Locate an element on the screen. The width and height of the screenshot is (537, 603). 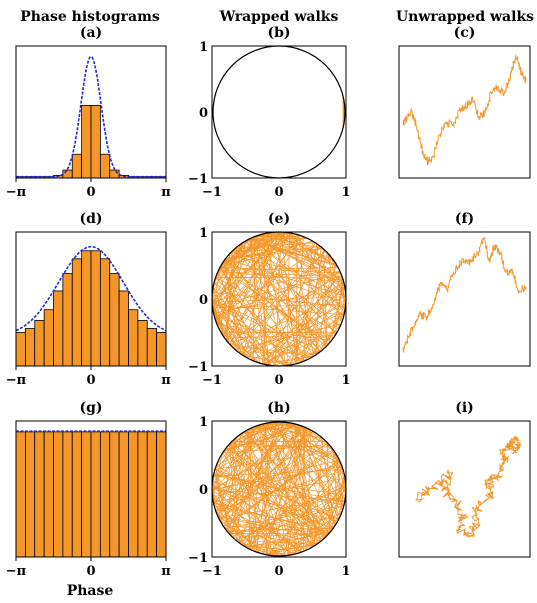
panel-i: (i) is located at coordinates (464, 479).